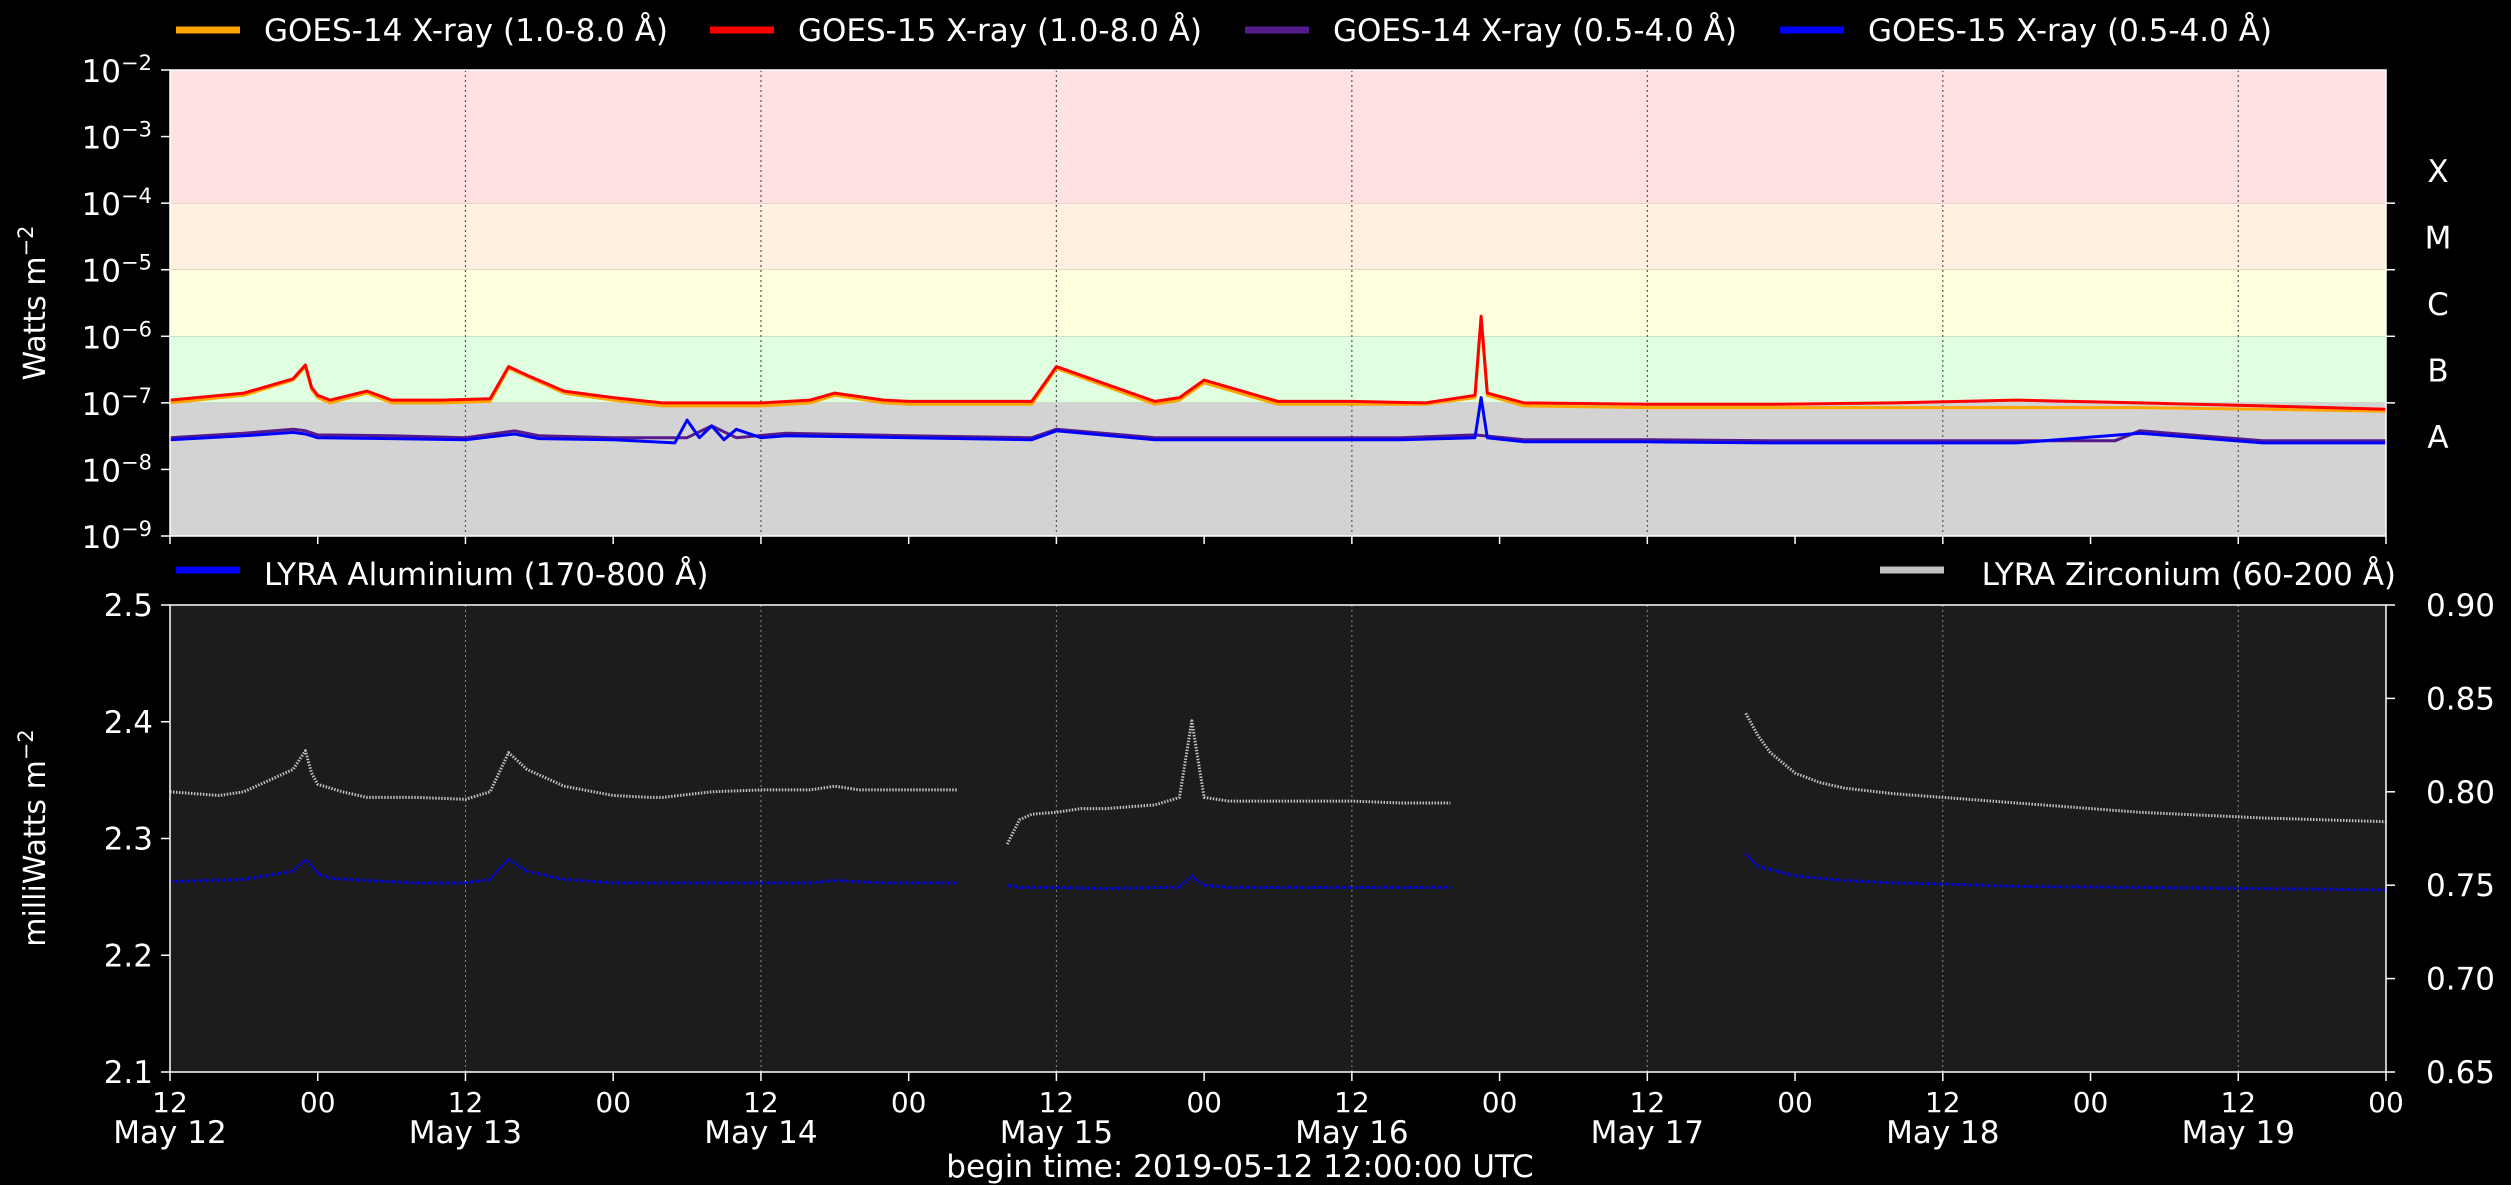 The width and height of the screenshot is (2511, 1185). Describe the element at coordinates (2437, 172) in the screenshot. I see `flare-class-x-label: X` at that location.